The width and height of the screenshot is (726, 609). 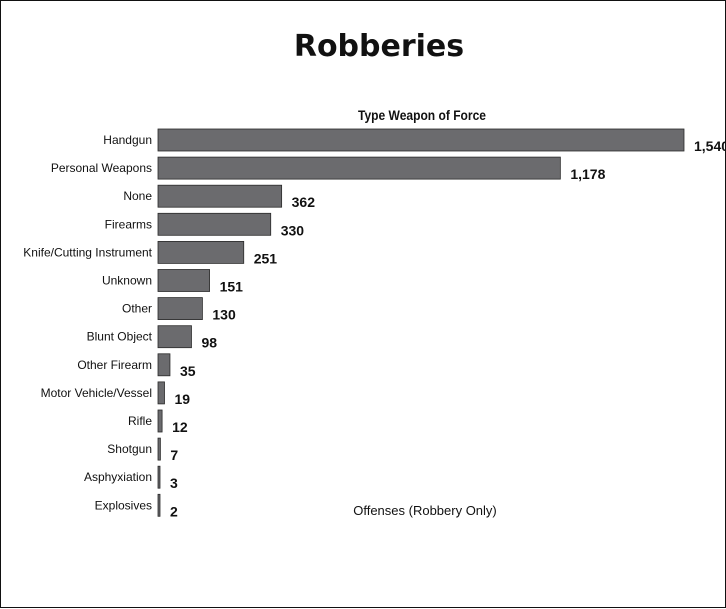 I want to click on category-label: Handgun, so click(x=127, y=140).